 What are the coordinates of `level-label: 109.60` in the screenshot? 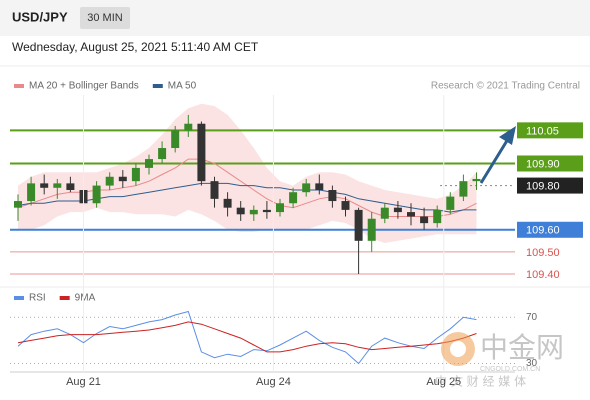 It's located at (543, 231).